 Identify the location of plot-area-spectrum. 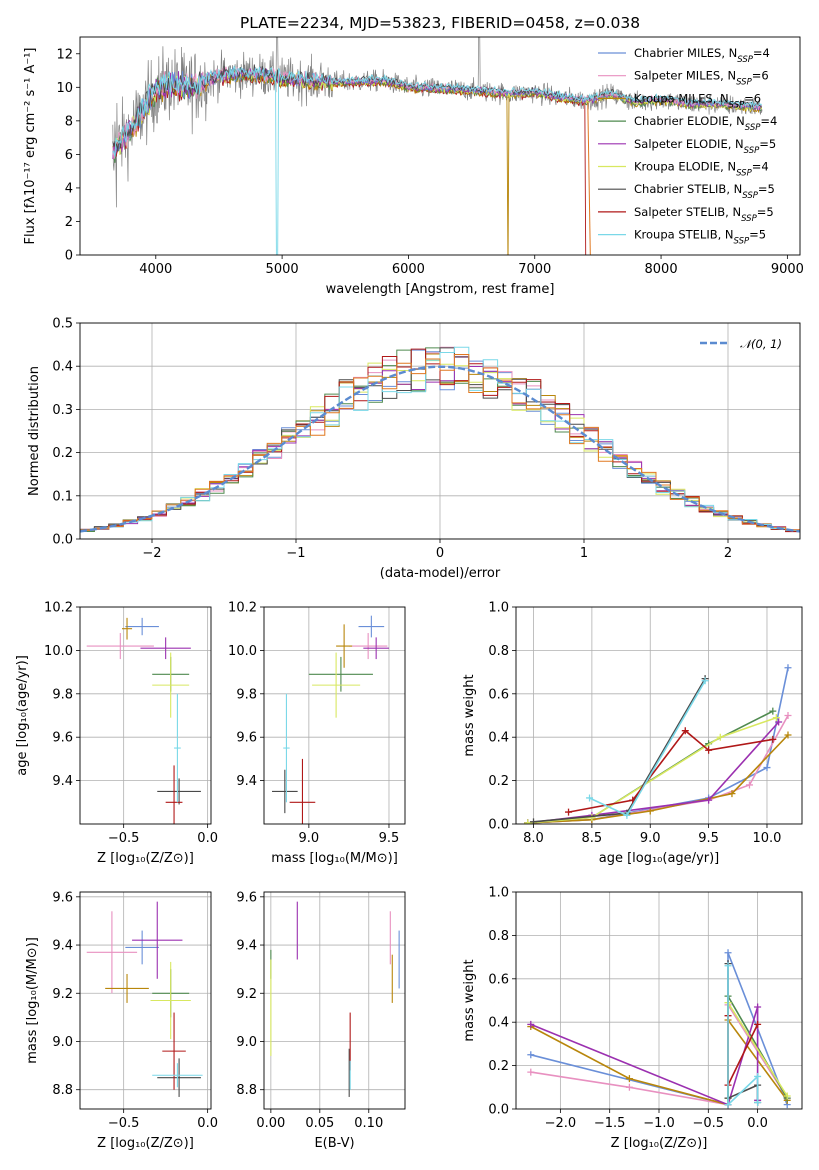
(437, 146).